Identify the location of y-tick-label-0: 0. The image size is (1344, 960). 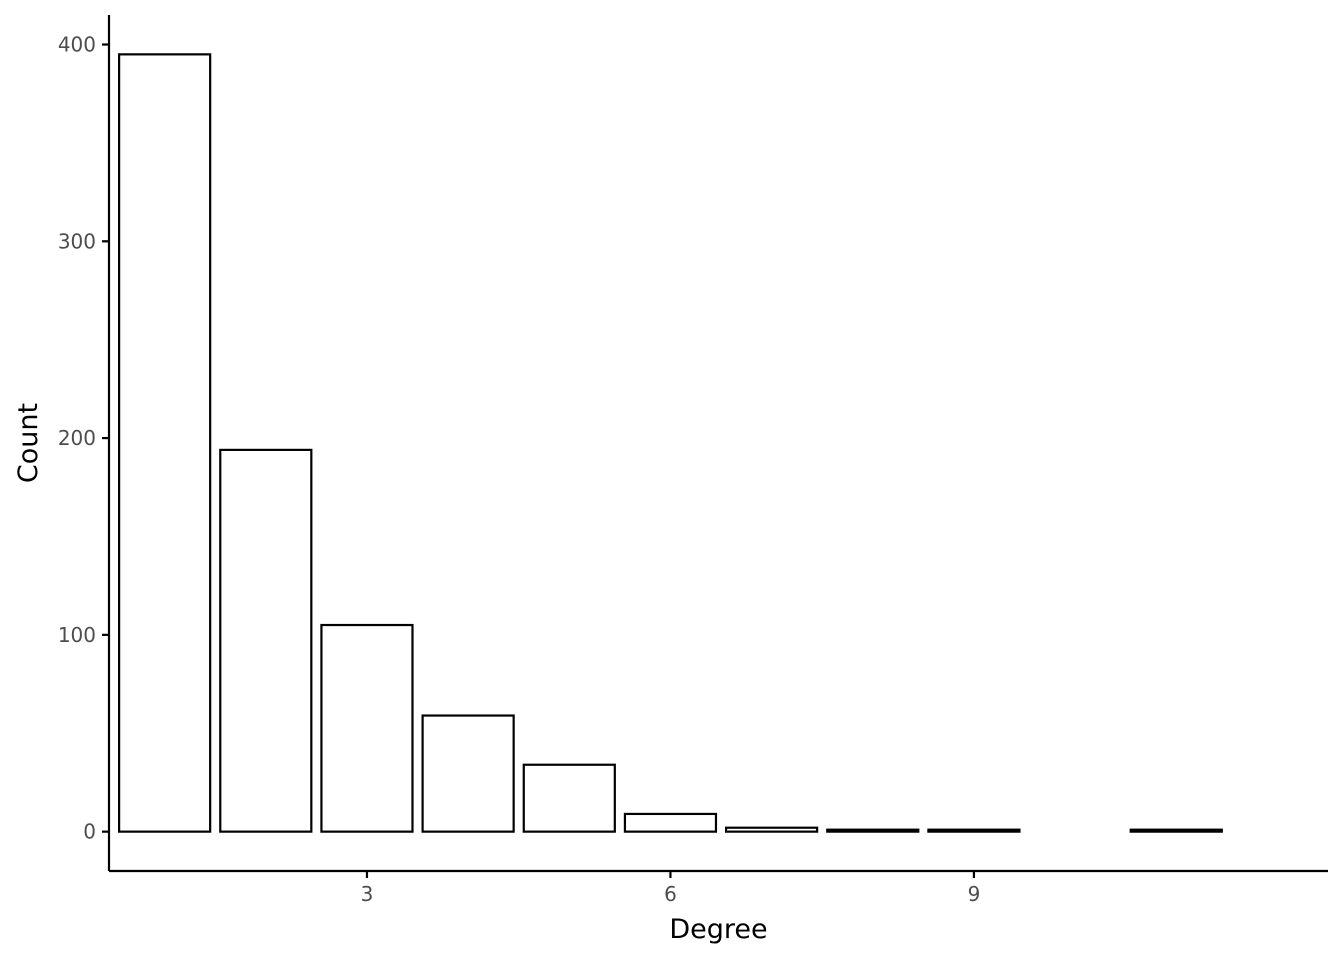
(89, 832).